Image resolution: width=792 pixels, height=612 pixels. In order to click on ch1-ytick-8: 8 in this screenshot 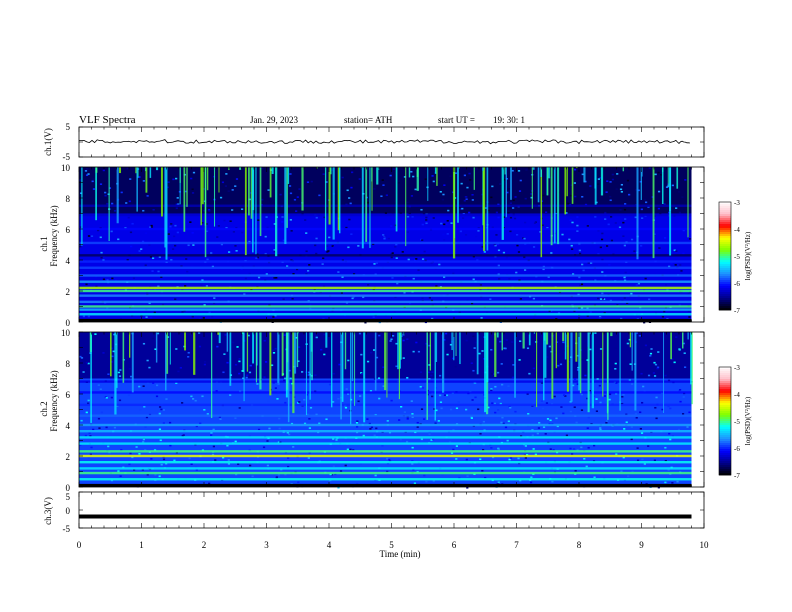, I will do `click(68, 199)`.